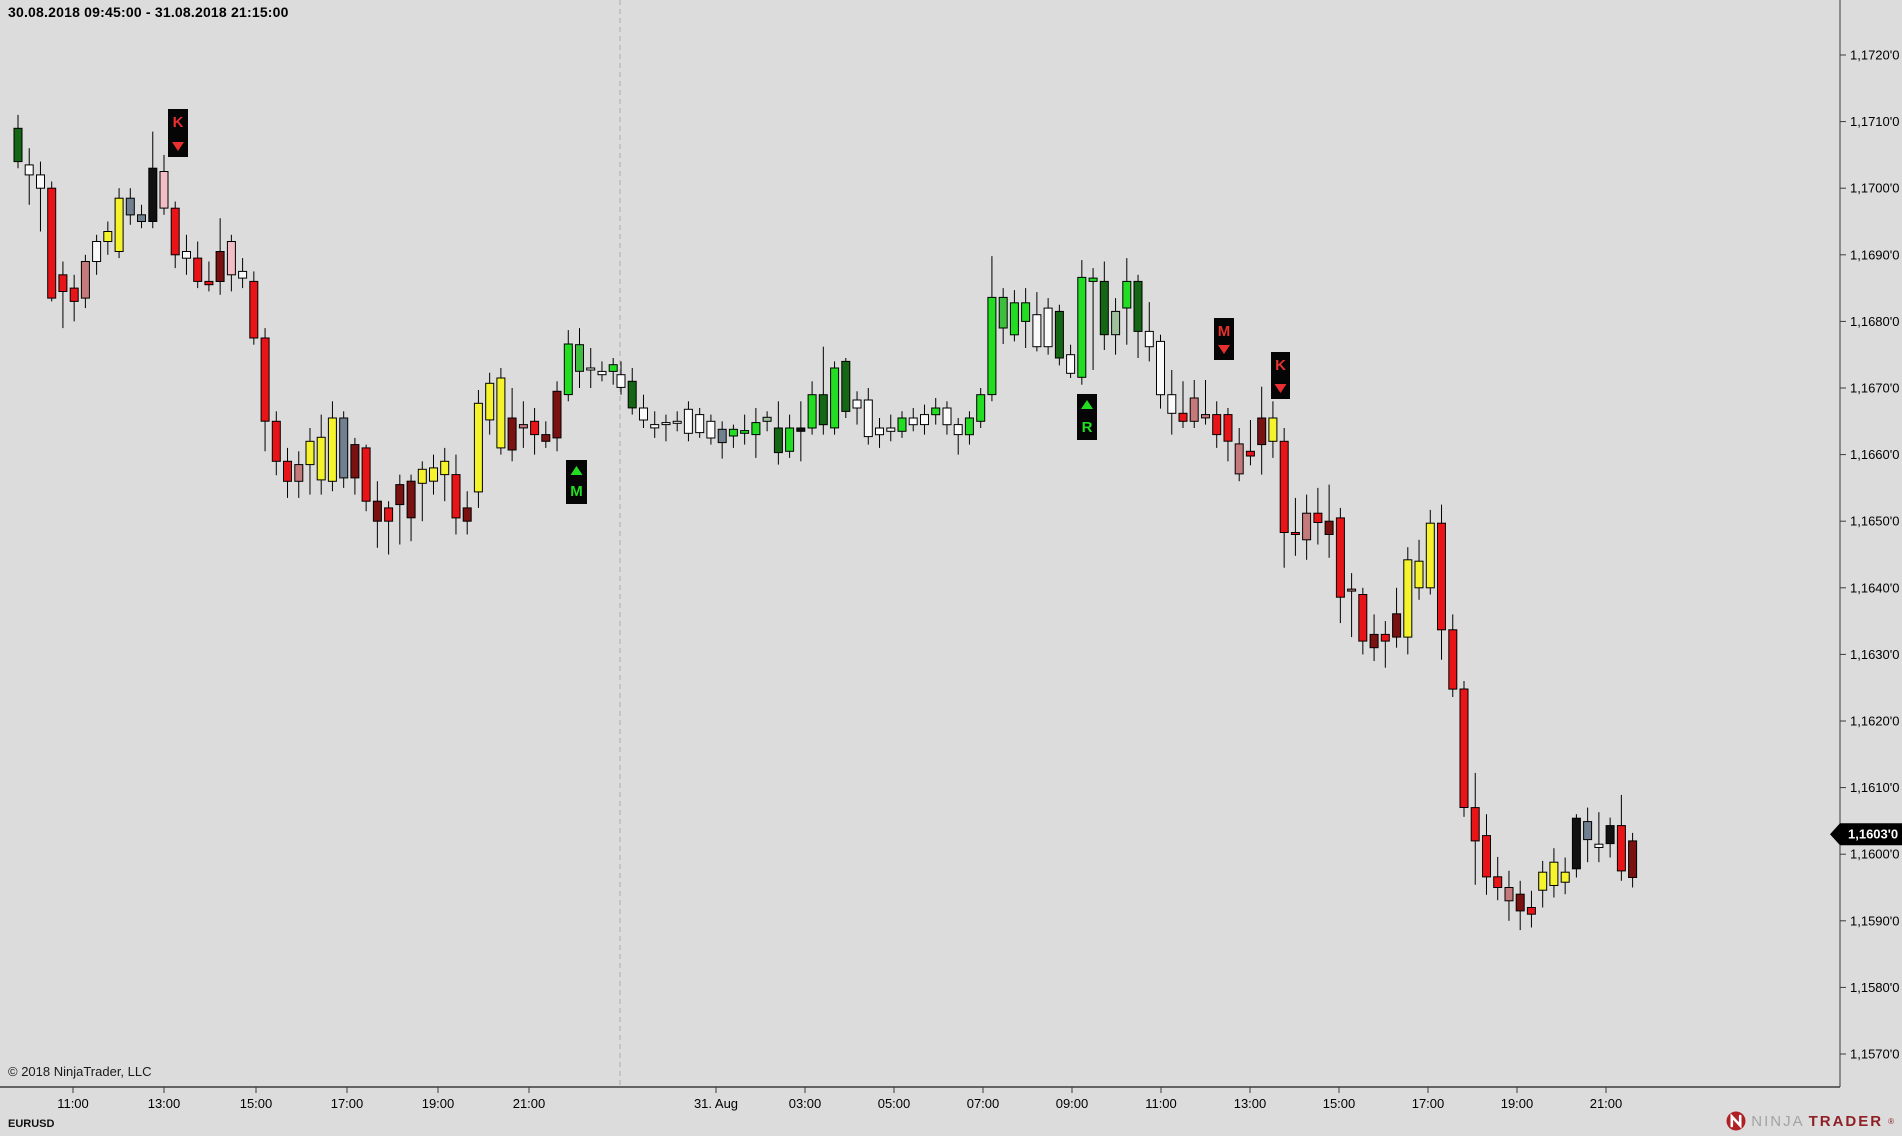 This screenshot has width=1902, height=1136. Describe the element at coordinates (1280, 375) in the screenshot. I see `signal-marker-k-down: K` at that location.